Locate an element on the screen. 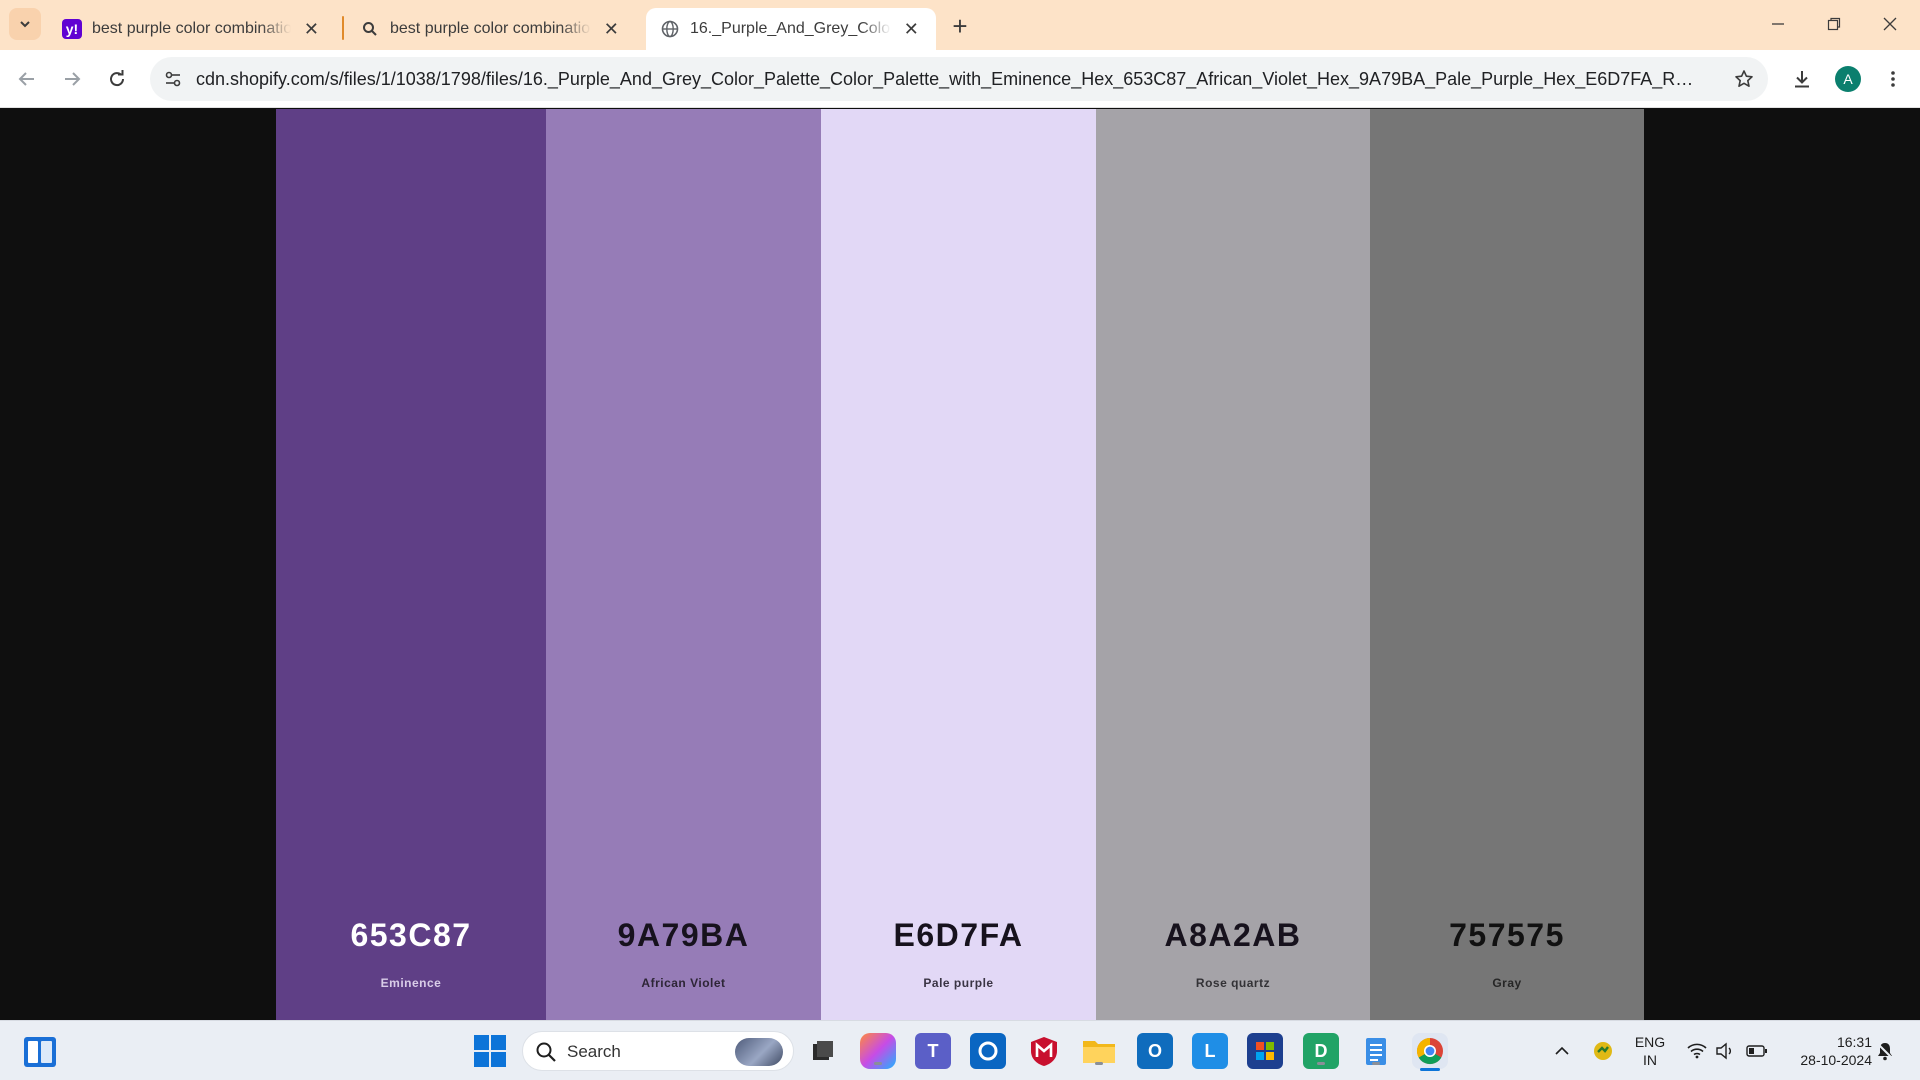 The width and height of the screenshot is (1920, 1080). close-icon is located at coordinates (1890, 24).